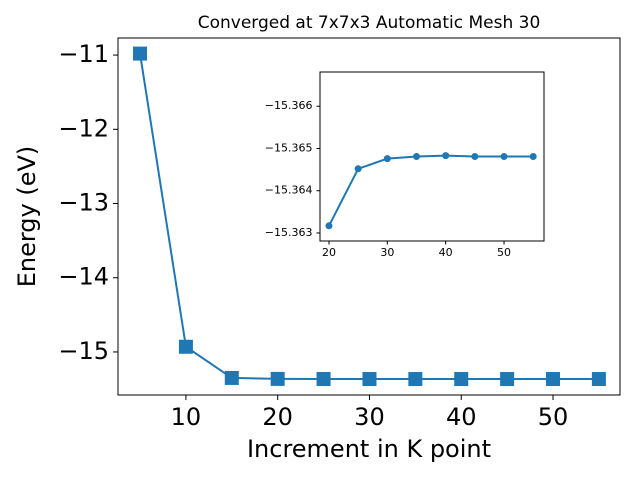 The height and width of the screenshot is (480, 640). What do you see at coordinates (289, 190) in the screenshot?
I see `y-tick-label: −15.364` at bounding box center [289, 190].